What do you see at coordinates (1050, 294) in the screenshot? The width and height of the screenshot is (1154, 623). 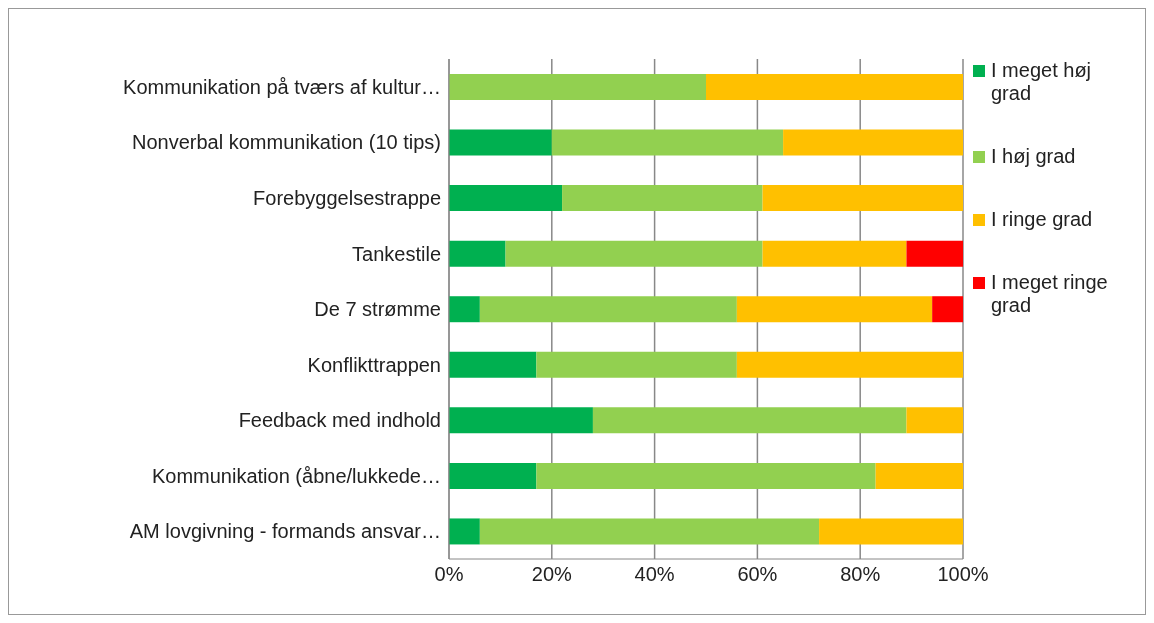 I see `legend-label: I meget ringe grad` at bounding box center [1050, 294].